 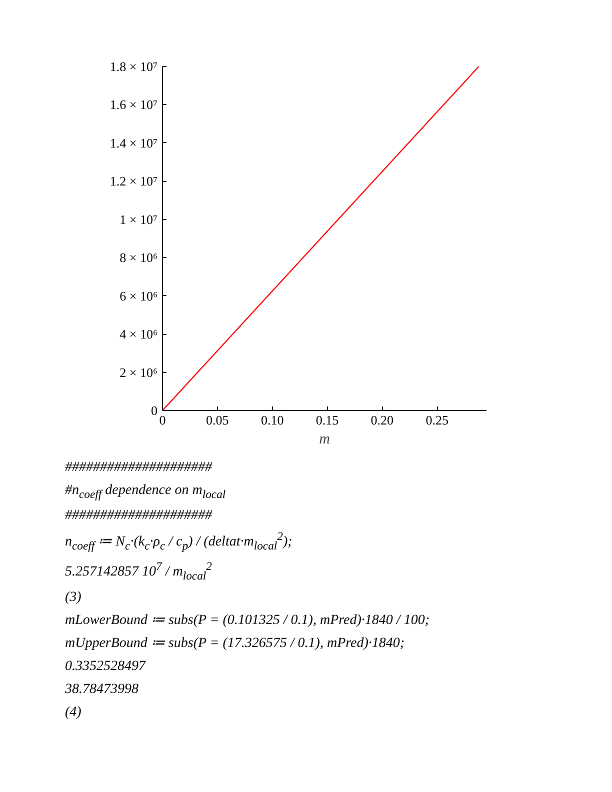 I want to click on y-tick-label: 1.2 × 10⁷, so click(x=134, y=181).